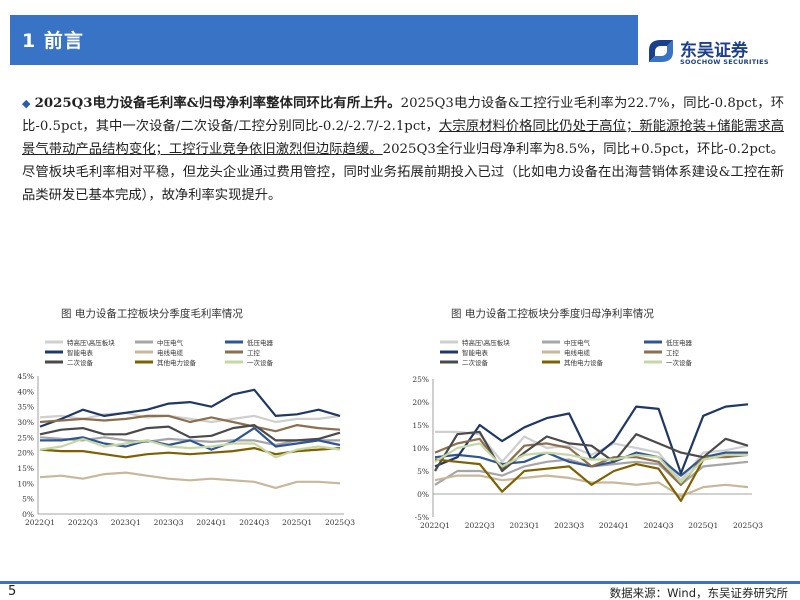 This screenshot has width=800, height=600. Describe the element at coordinates (420, 402) in the screenshot. I see `y-tick-1-5: 20%` at that location.